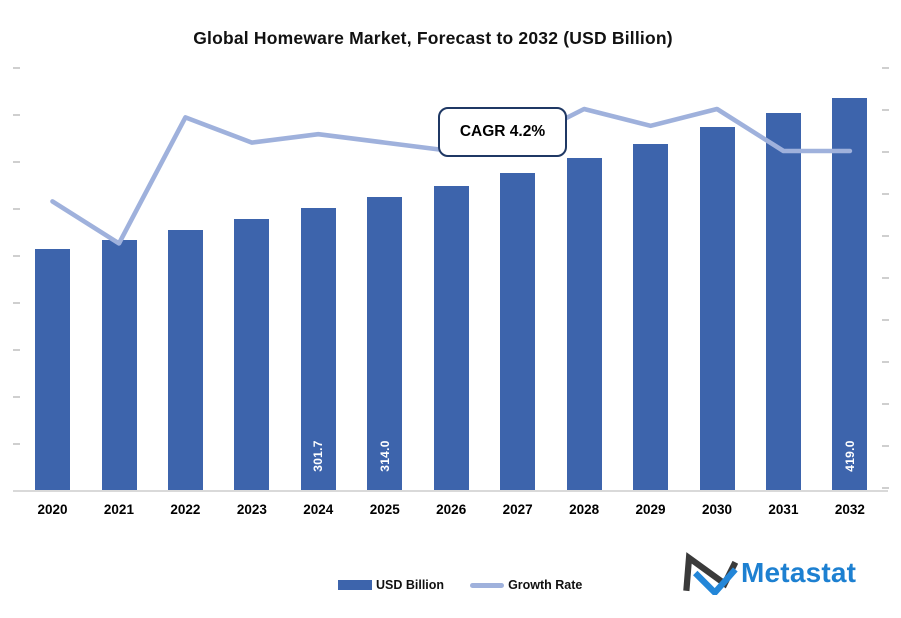 The height and width of the screenshot is (618, 901). What do you see at coordinates (849, 509) in the screenshot?
I see `x-axis-label-2032: 2032` at bounding box center [849, 509].